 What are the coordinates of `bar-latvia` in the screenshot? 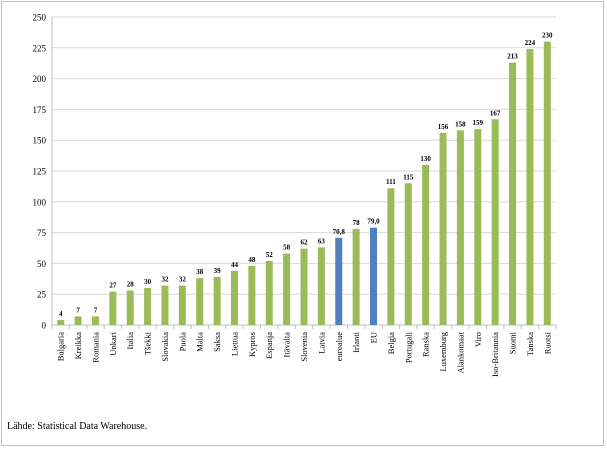 It's located at (321, 286).